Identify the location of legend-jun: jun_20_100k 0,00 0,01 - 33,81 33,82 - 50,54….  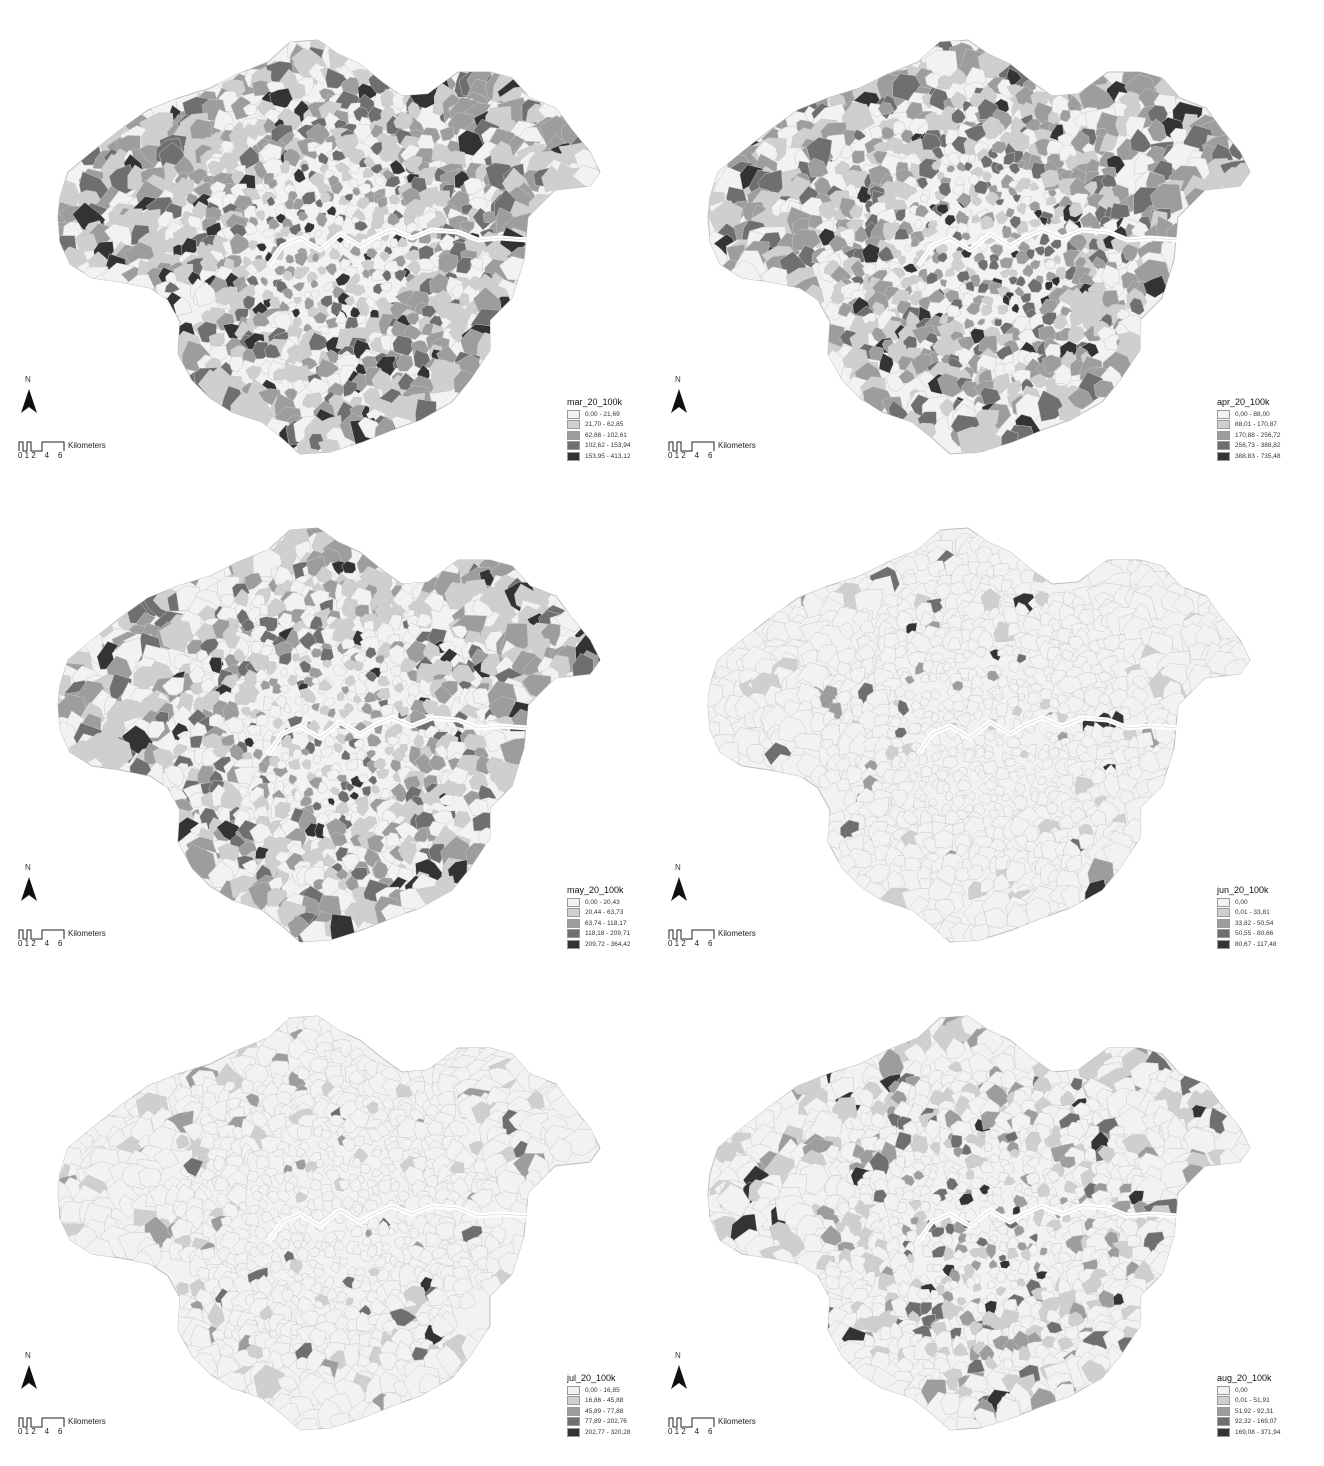
(1262, 917).